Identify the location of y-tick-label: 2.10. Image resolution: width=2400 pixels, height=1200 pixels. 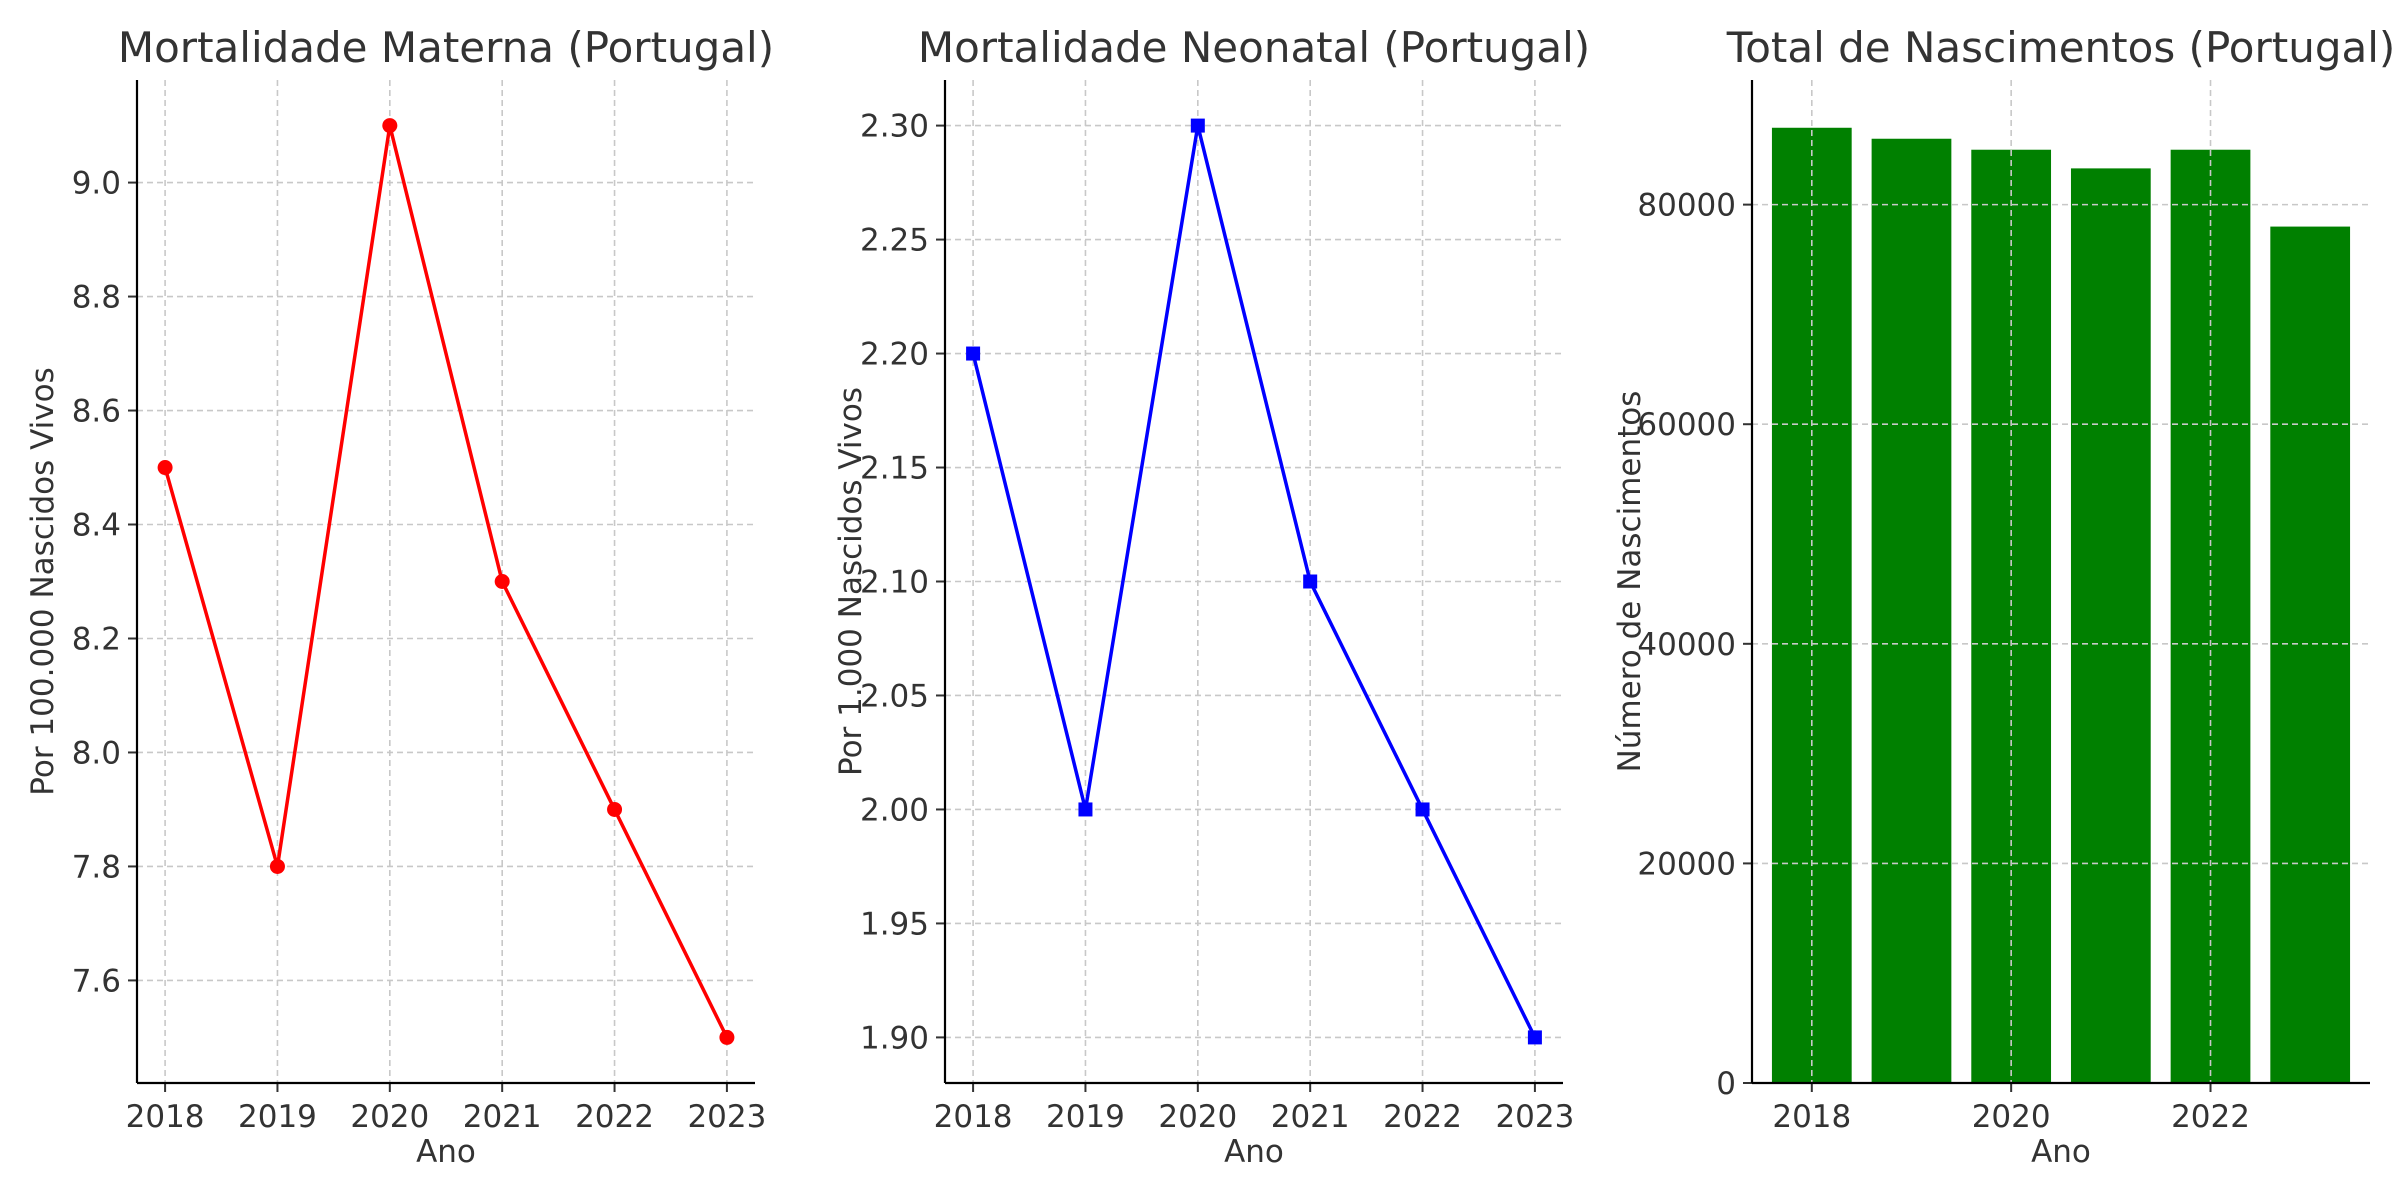
(894, 583).